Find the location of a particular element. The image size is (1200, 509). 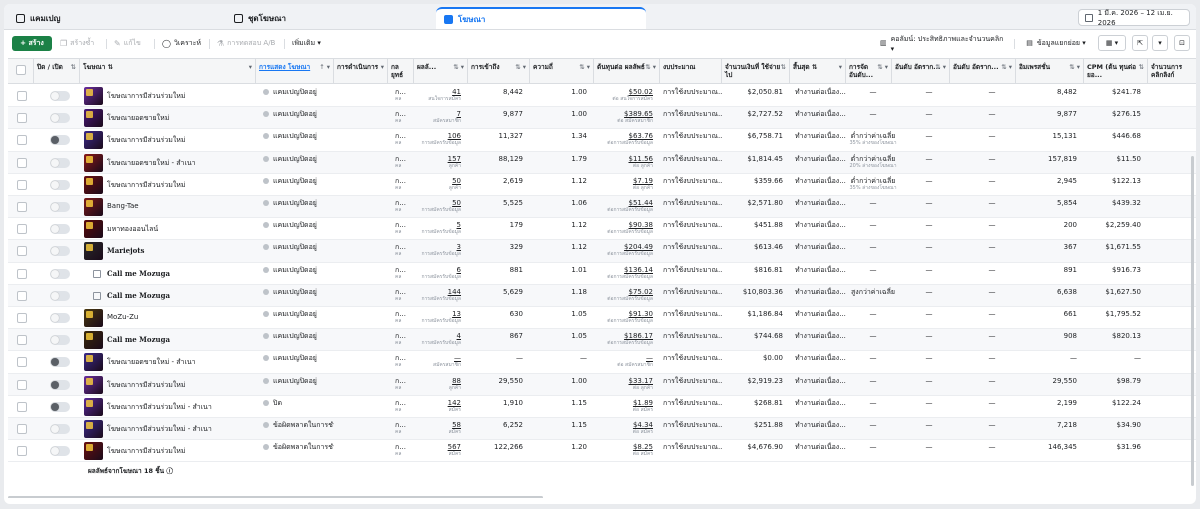

results-value: 41 is located at coordinates (456, 92).